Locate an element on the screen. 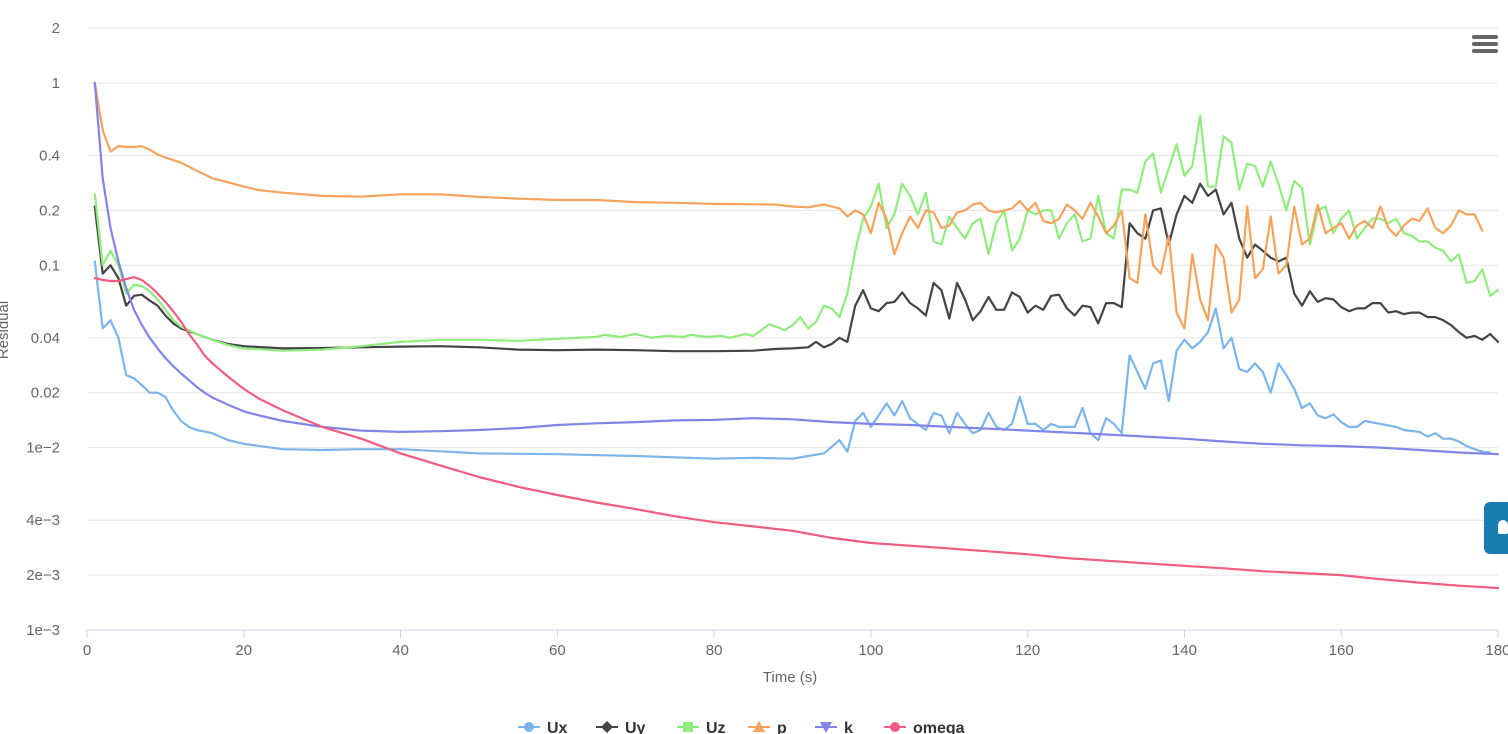 This screenshot has height=734, width=1508. y-tick-label: 1e−2 is located at coordinates (43, 448).